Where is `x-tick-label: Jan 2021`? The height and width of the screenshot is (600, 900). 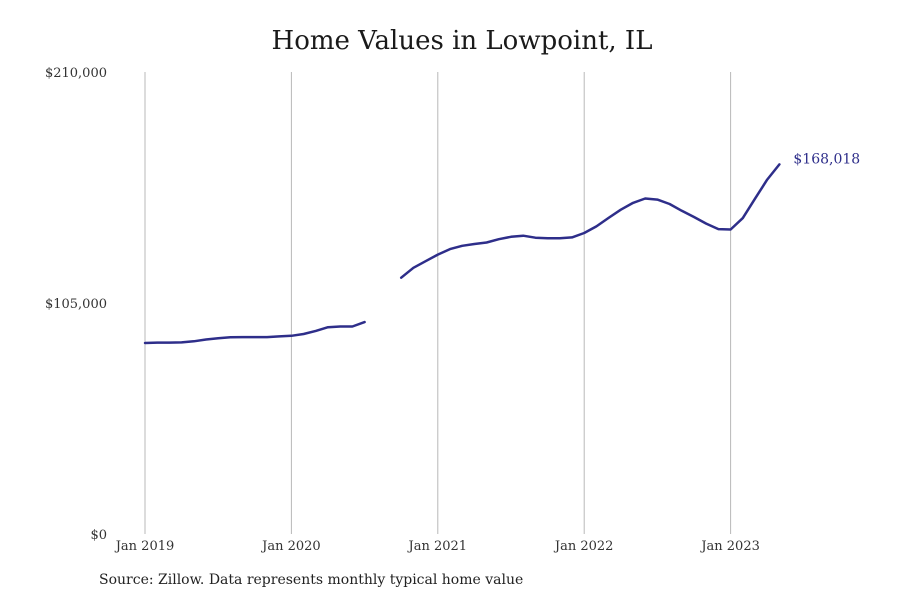
x-tick-label: Jan 2021 is located at coordinates (437, 546).